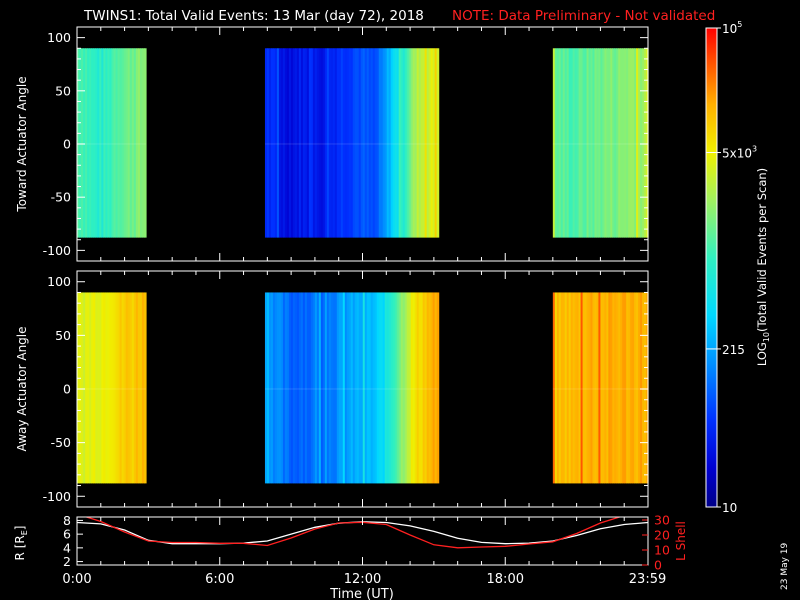 The image size is (800, 600). What do you see at coordinates (600, 143) in the screenshot?
I see `toward-zero-stripe` at bounding box center [600, 143].